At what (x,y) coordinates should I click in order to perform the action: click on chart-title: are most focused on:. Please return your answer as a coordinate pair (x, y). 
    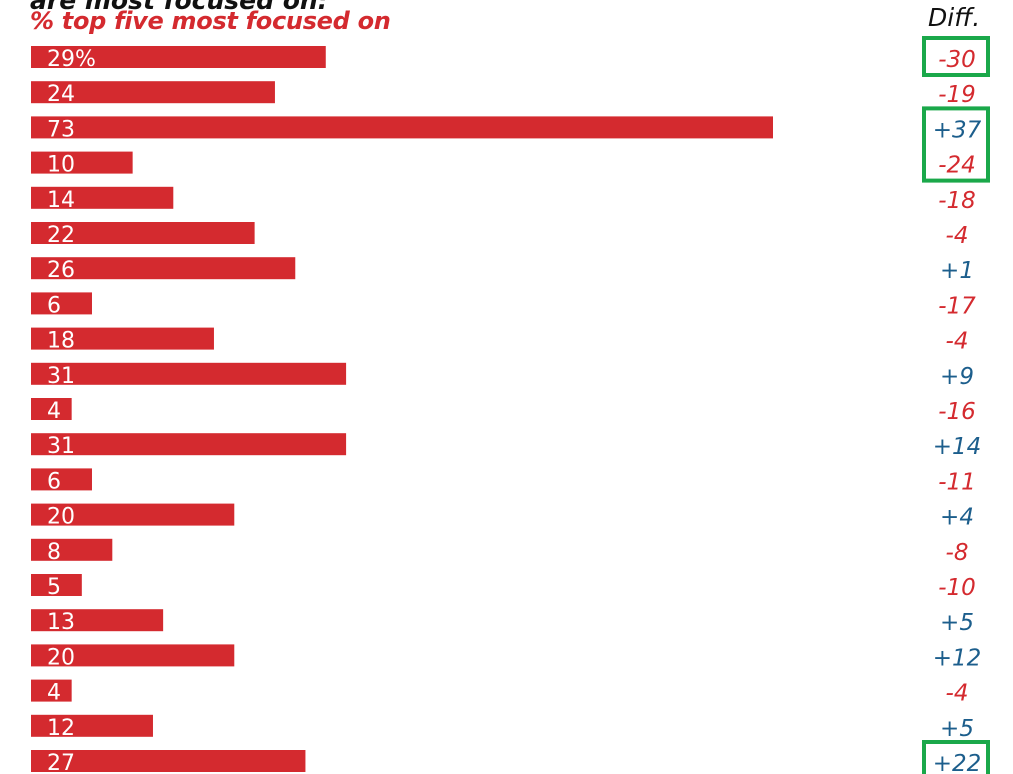
    Looking at the image, I should click on (179, 7).